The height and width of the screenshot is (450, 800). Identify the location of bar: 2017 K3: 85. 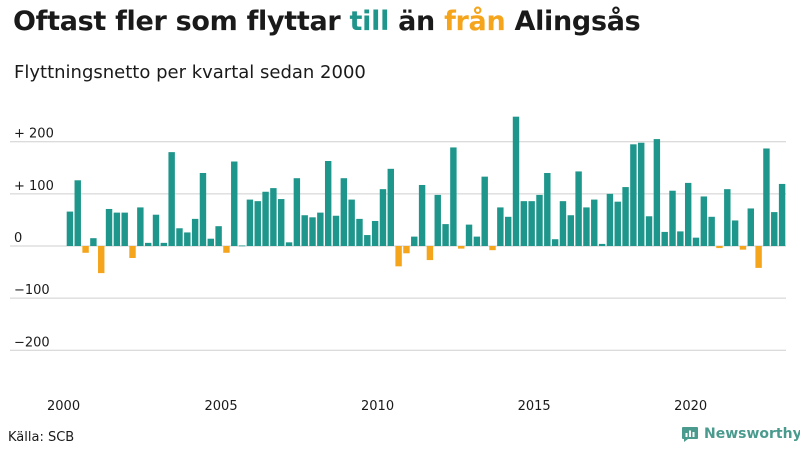
(617, 223).